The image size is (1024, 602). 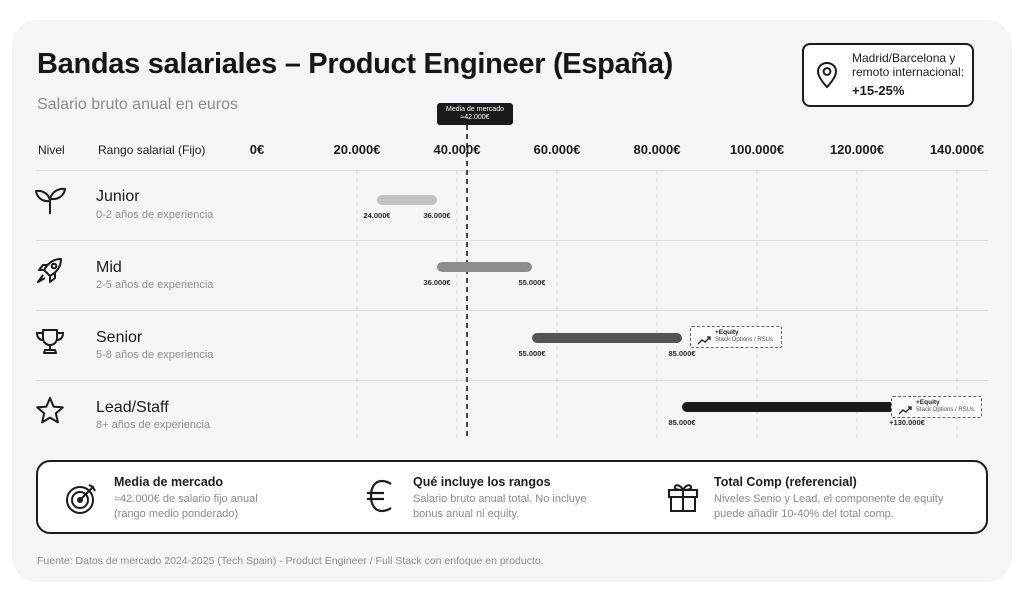 I want to click on row-subtitle-mid: 2-5 años de experiencia, so click(x=155, y=285).